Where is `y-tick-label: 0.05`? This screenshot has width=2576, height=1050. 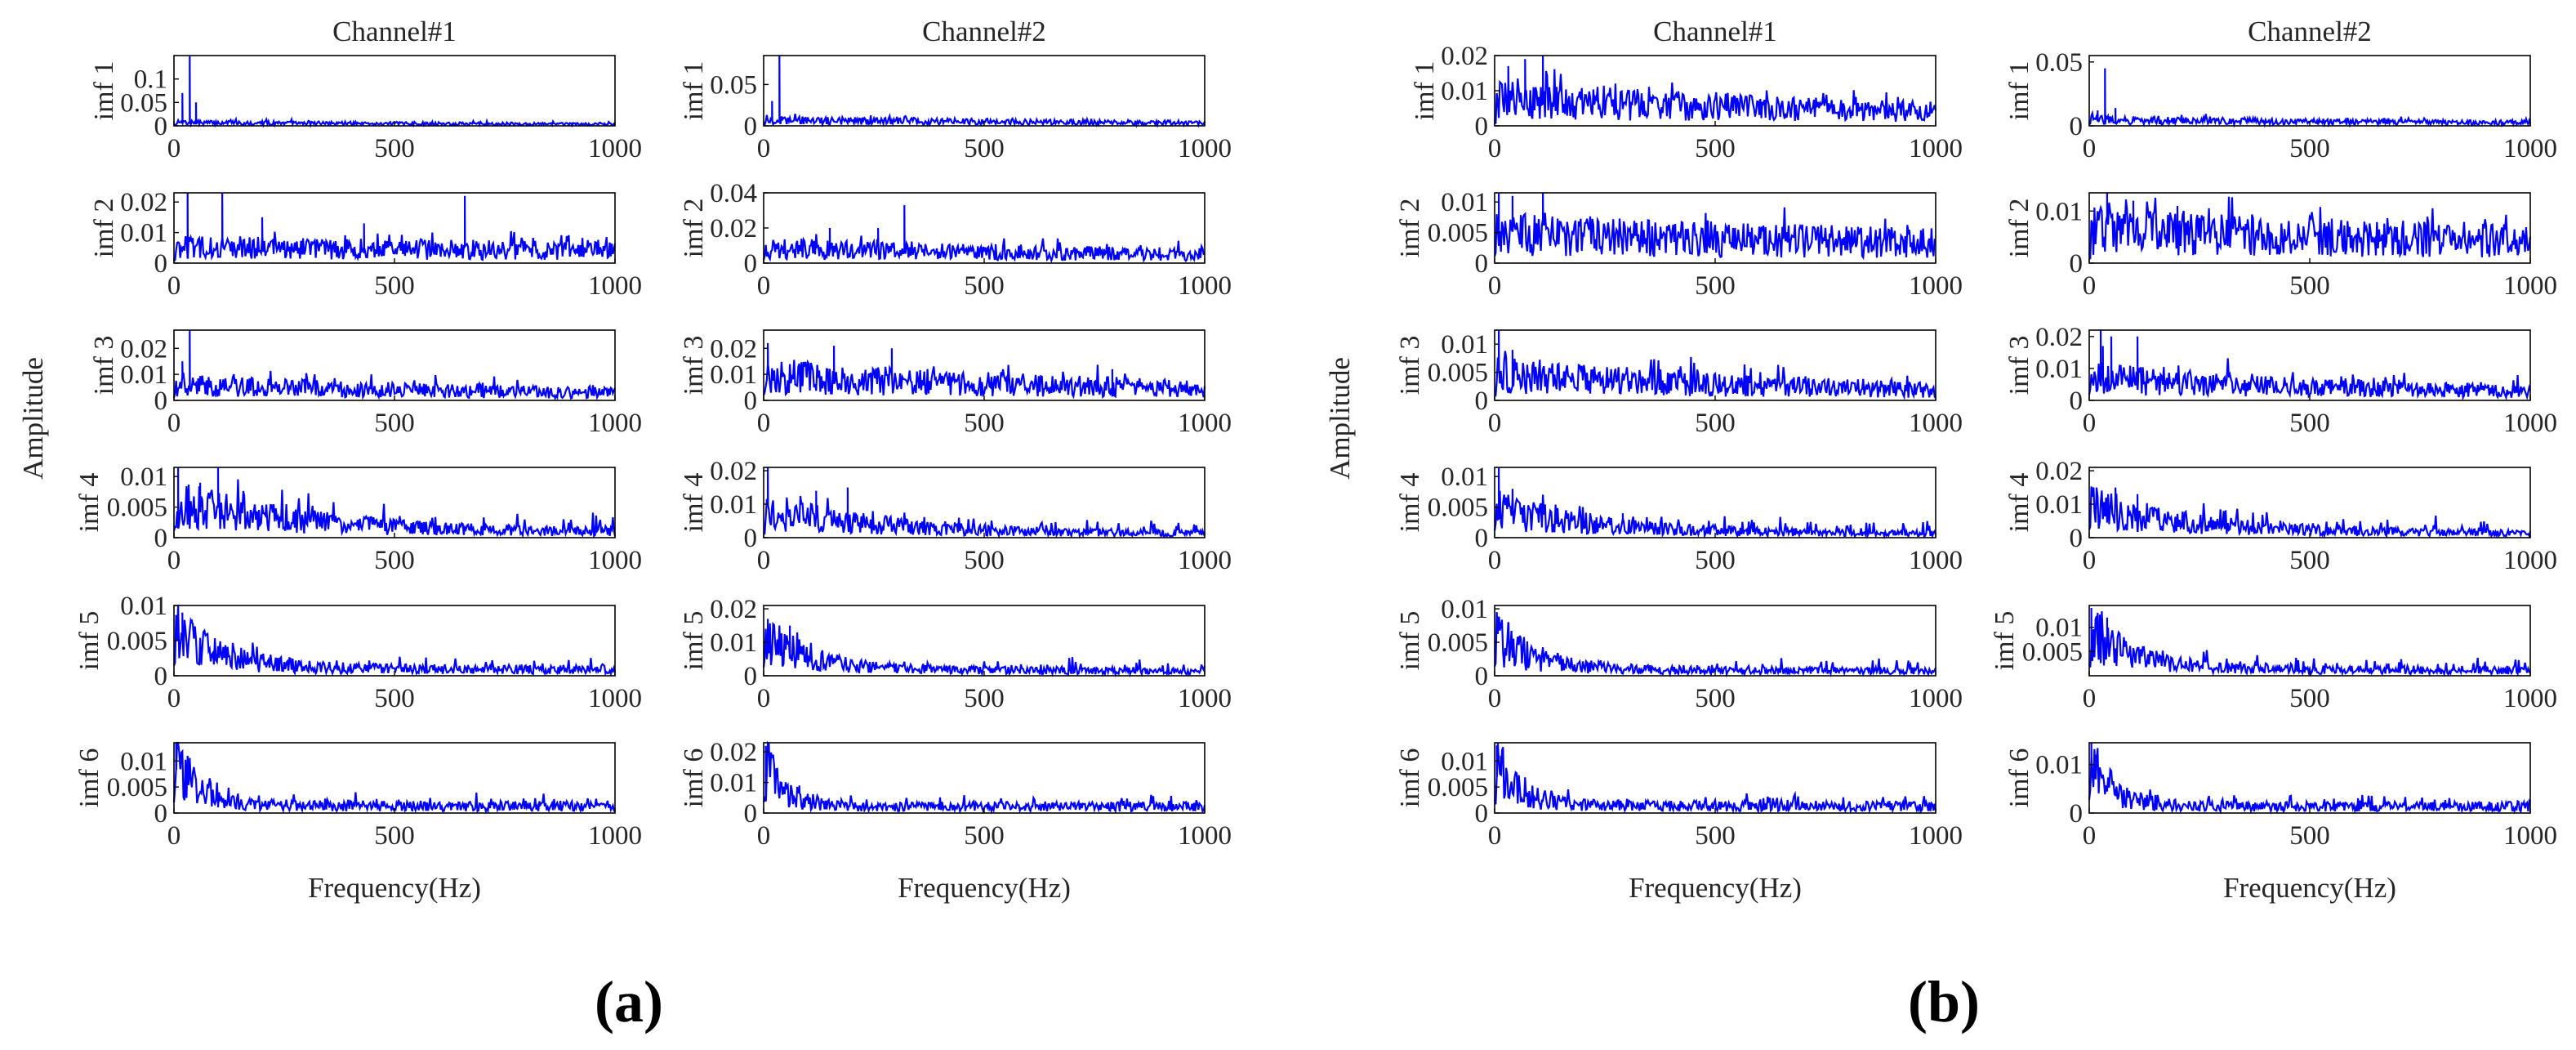 y-tick-label: 0.05 is located at coordinates (733, 85).